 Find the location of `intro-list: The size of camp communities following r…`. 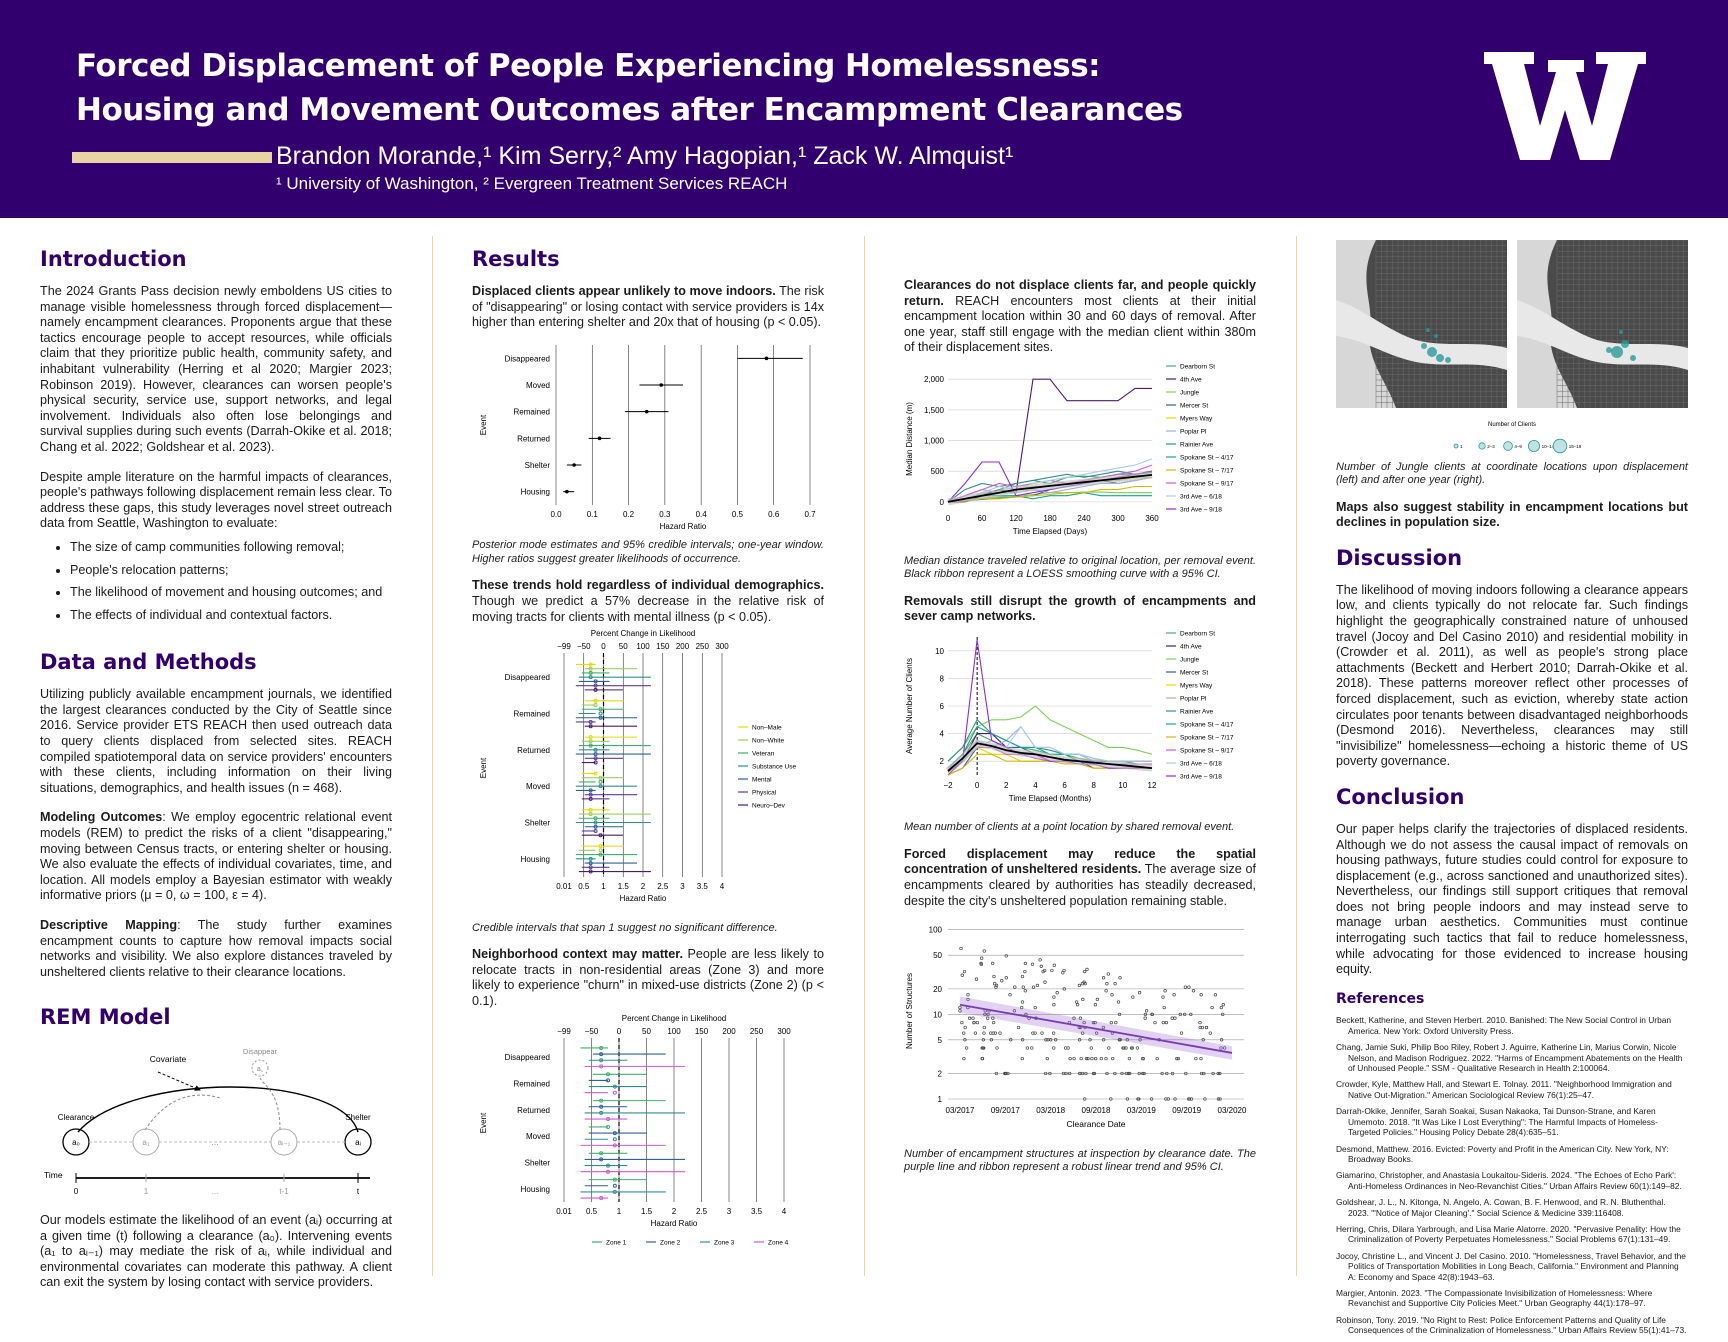

intro-list: The size of camp communities following r… is located at coordinates (216, 581).